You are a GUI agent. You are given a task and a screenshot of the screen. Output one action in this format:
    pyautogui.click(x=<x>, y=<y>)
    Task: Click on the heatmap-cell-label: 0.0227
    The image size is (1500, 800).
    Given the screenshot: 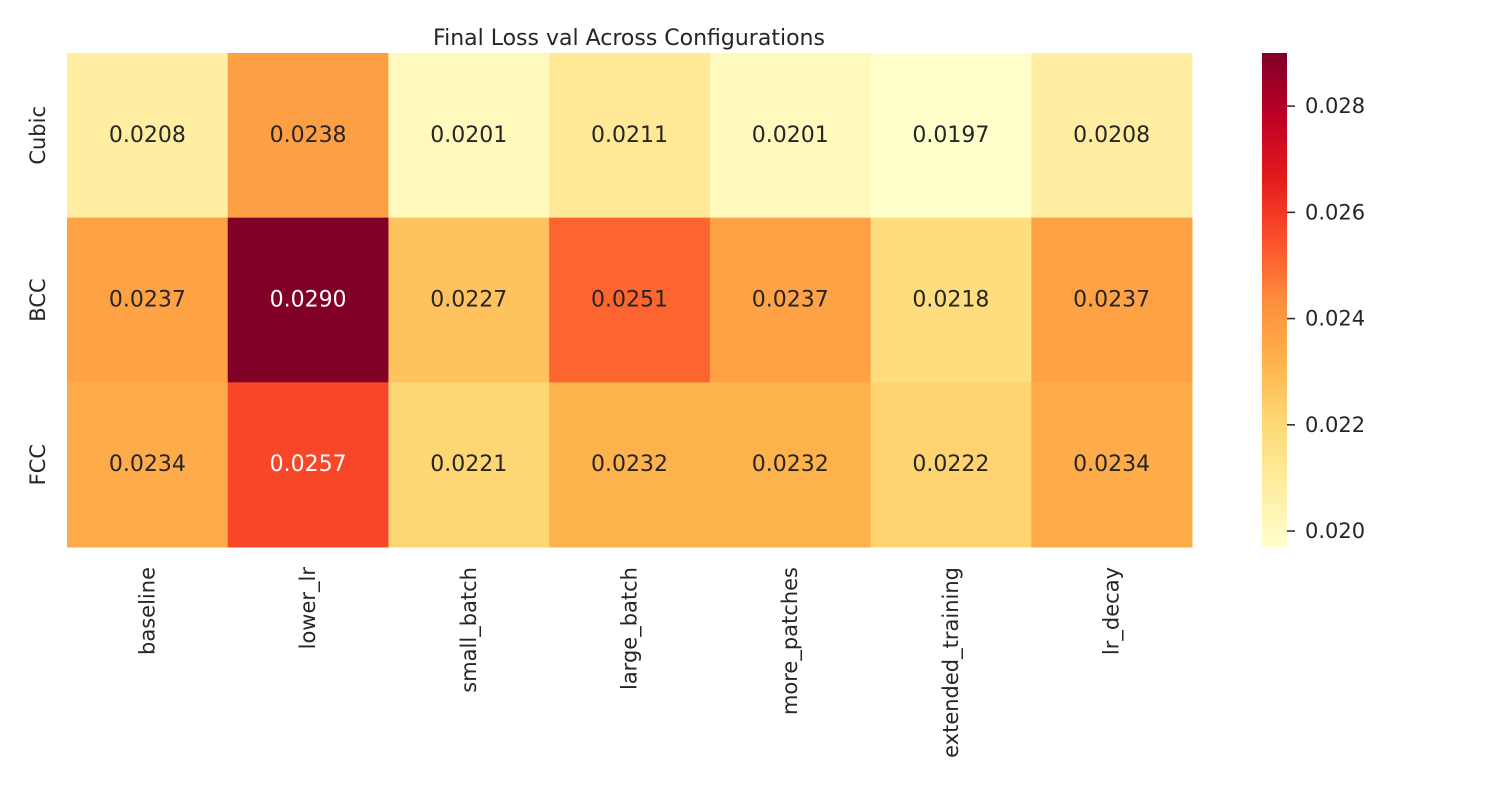 What is the action you would take?
    pyautogui.click(x=468, y=300)
    